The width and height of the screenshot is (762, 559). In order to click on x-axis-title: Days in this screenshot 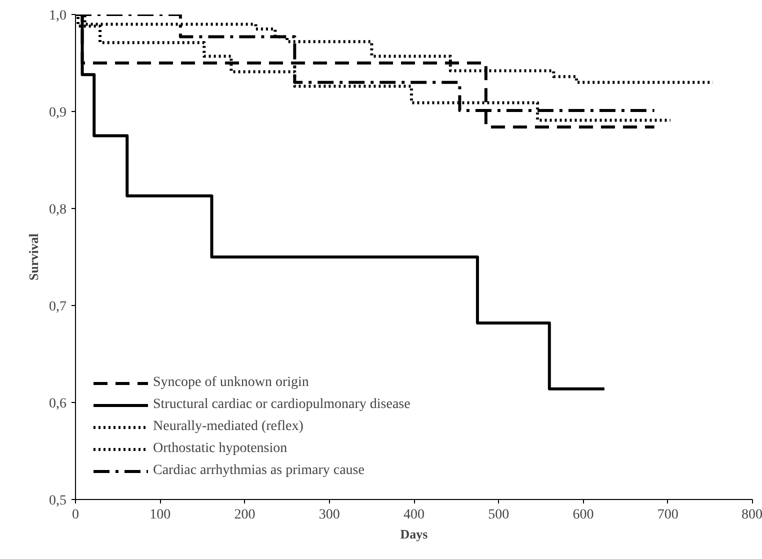, I will do `click(414, 534)`.